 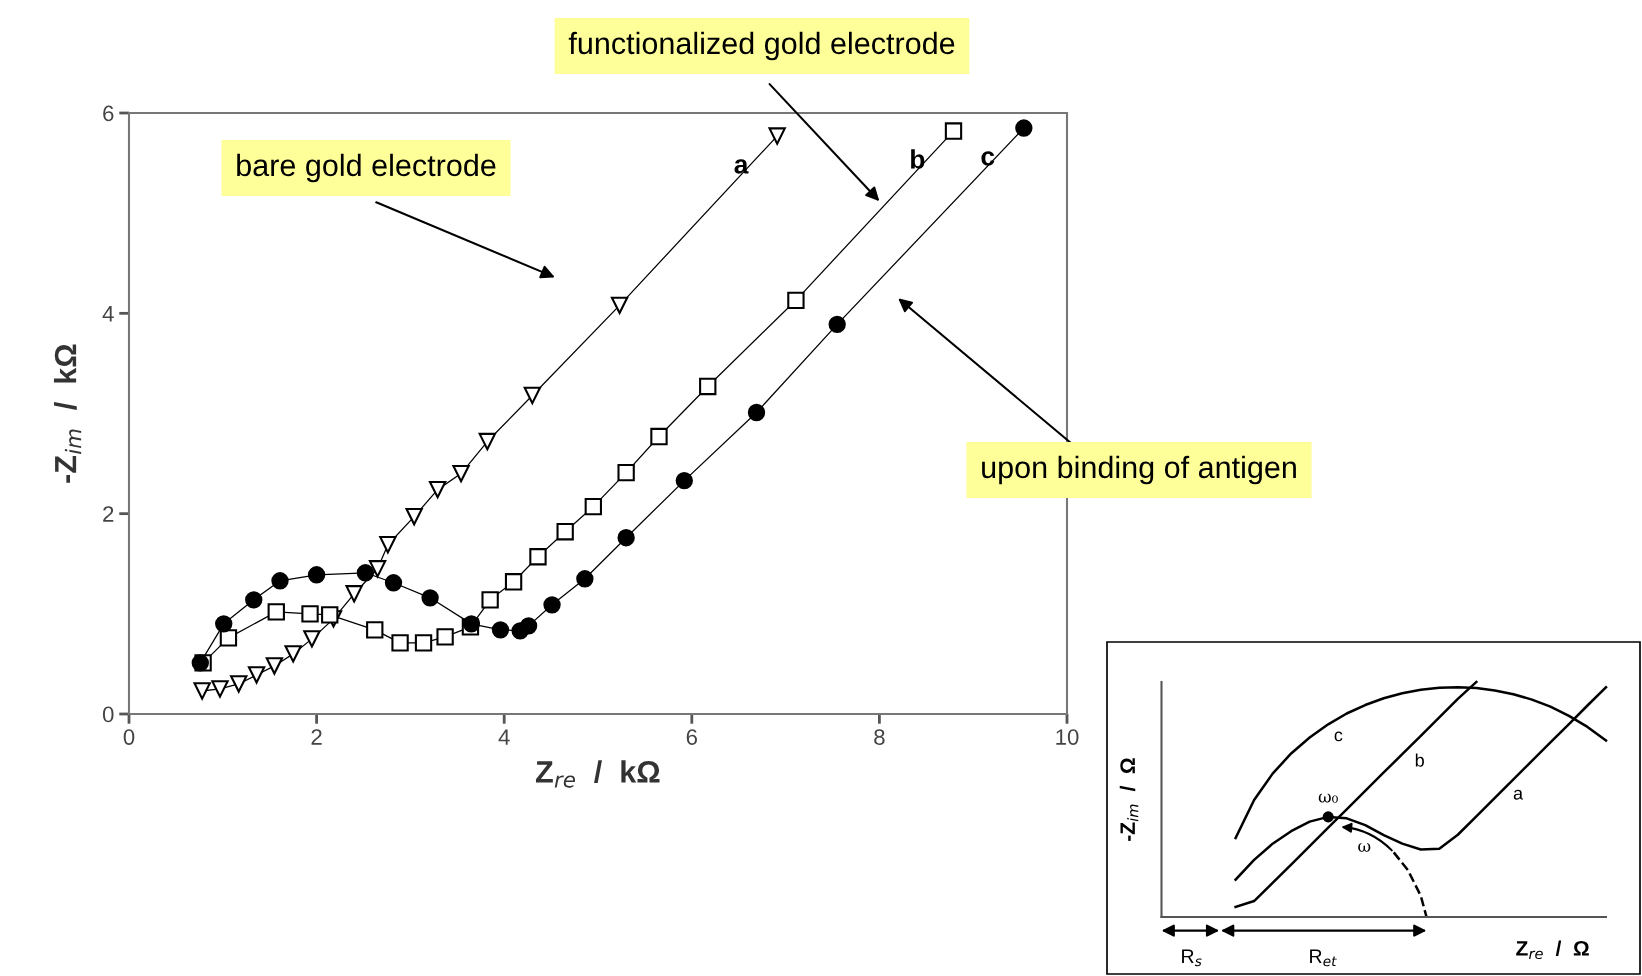 What do you see at coordinates (1552, 950) in the screenshot?
I see `x-axis-title: Z$_{re}$ / Ω` at bounding box center [1552, 950].